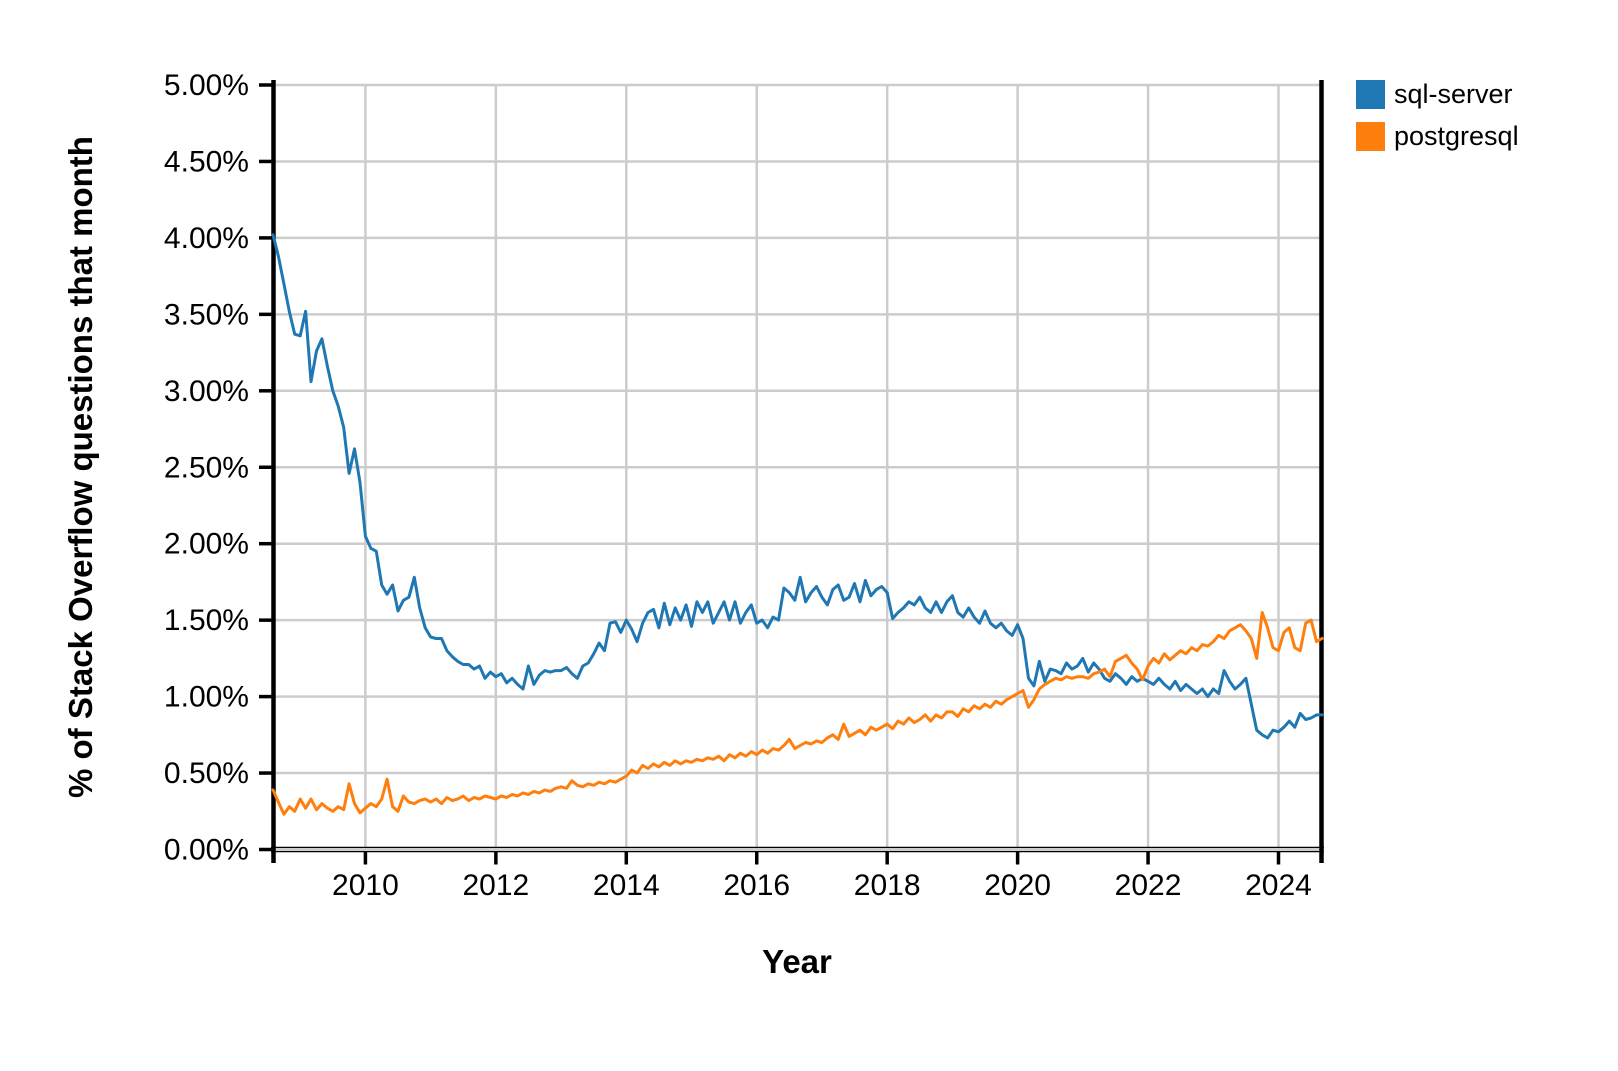 This screenshot has width=1618, height=1071. What do you see at coordinates (756, 885) in the screenshot?
I see `x-tick-label: 2016` at bounding box center [756, 885].